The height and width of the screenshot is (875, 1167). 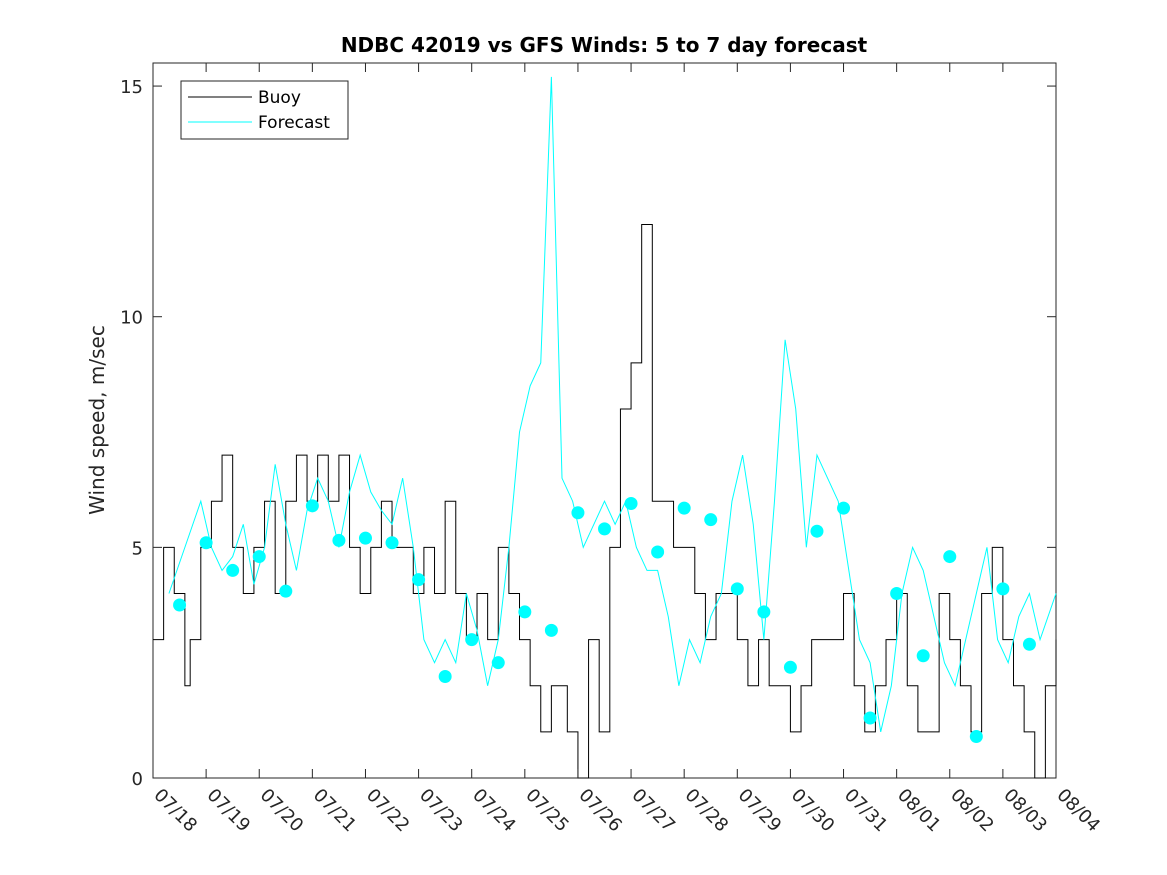 I want to click on x-tick-label: 07/20, so click(x=282, y=811).